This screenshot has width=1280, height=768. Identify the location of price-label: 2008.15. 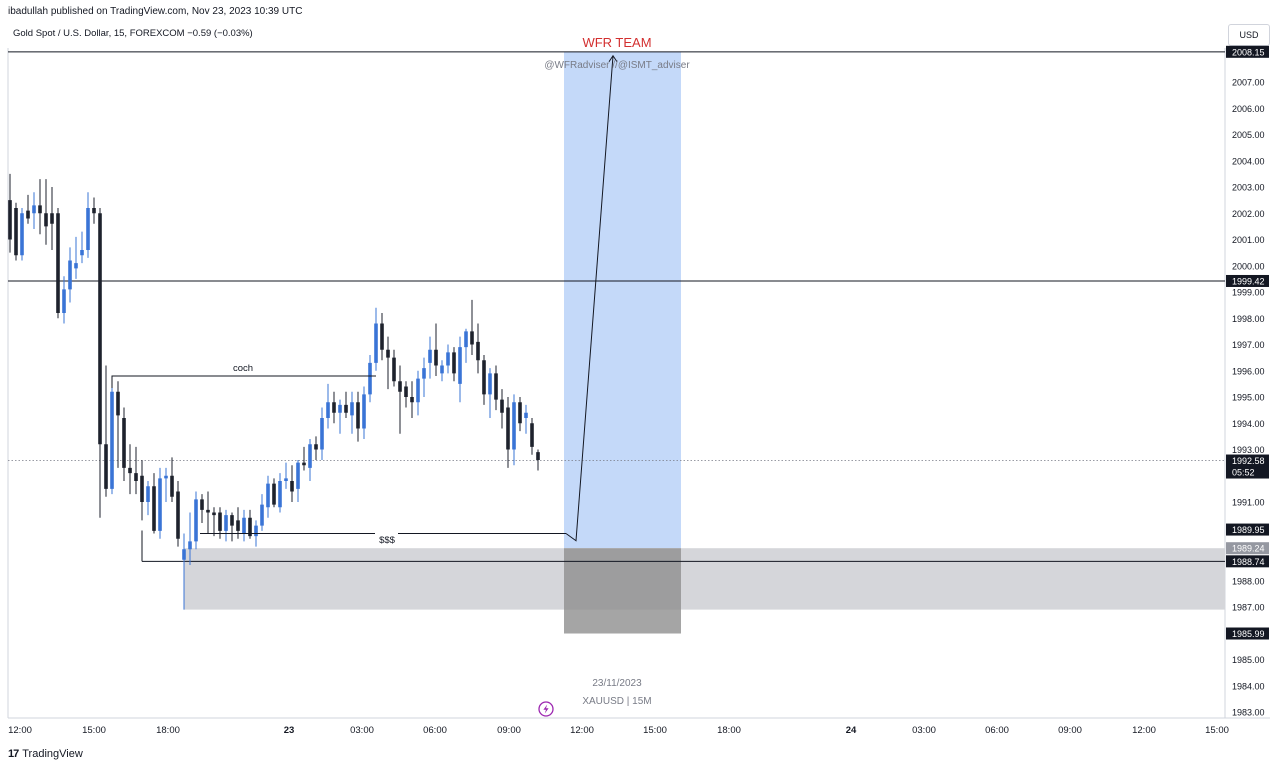
(1247, 51).